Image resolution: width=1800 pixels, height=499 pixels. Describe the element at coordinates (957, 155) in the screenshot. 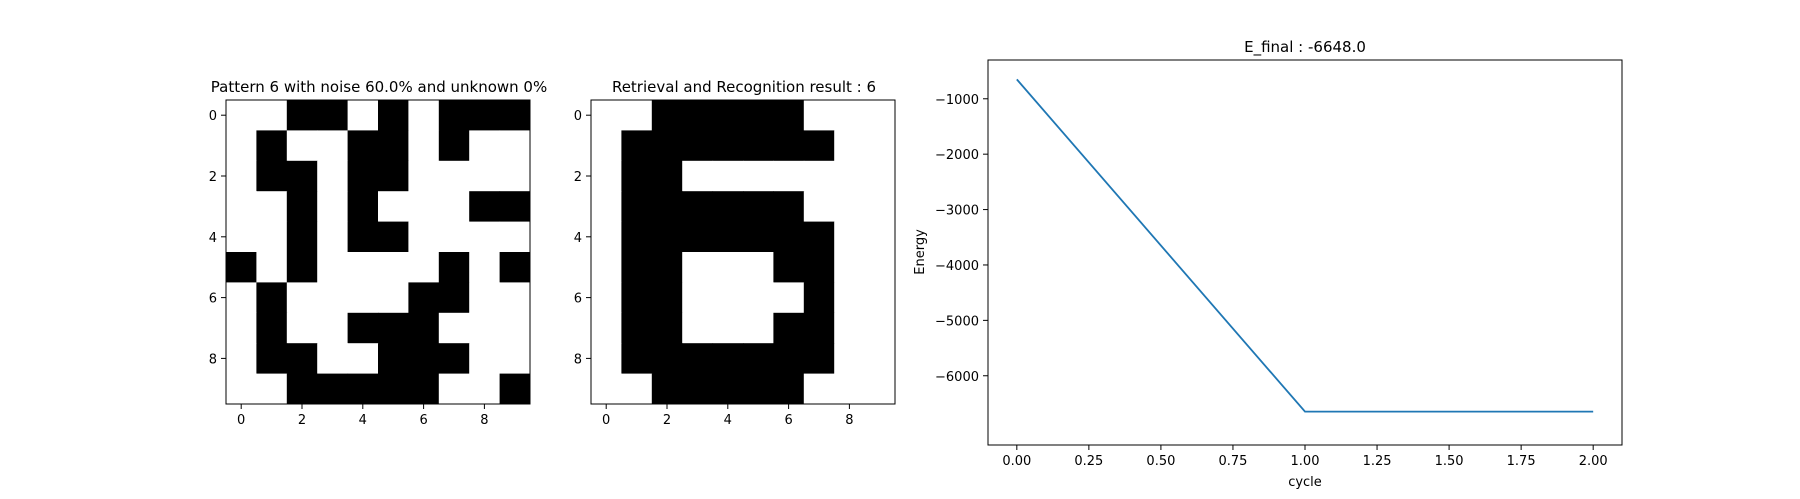

I see `y-tick-label: −2000` at that location.